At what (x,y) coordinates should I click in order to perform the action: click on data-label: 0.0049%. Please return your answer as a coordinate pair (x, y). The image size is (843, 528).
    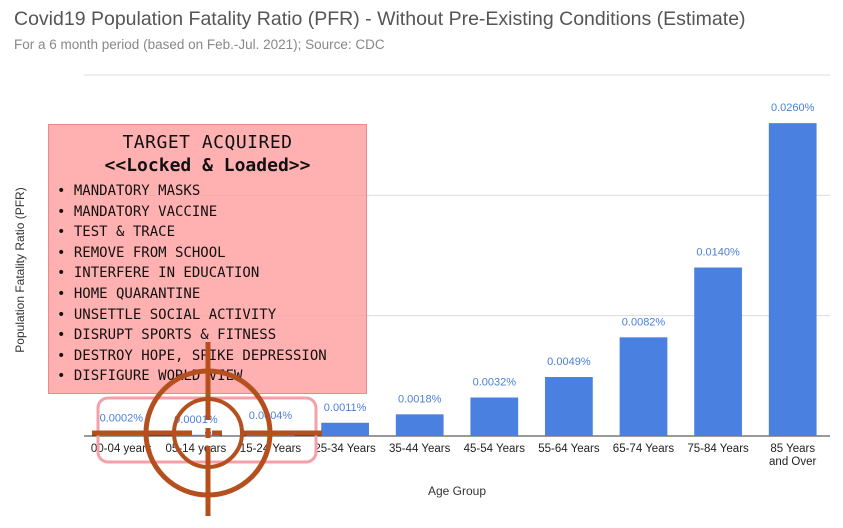
    Looking at the image, I should click on (569, 362).